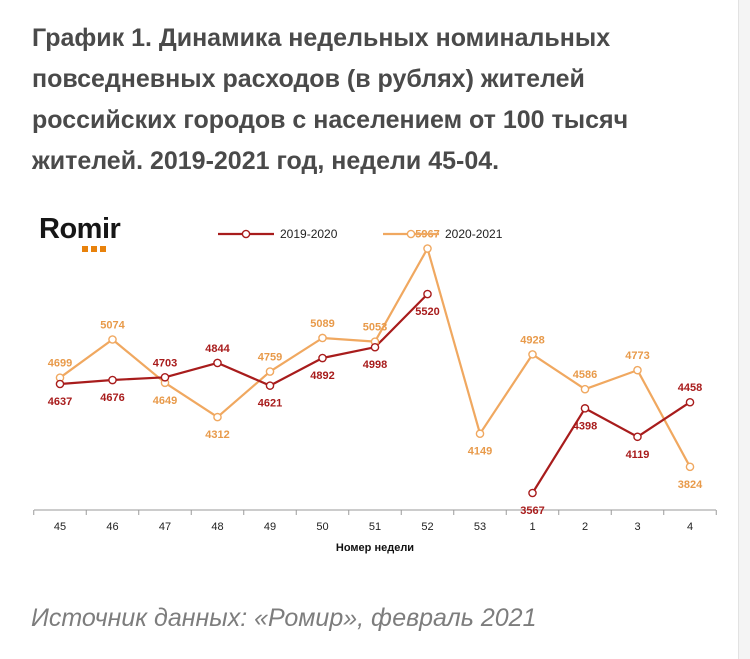  I want to click on romir-logo-dots, so click(94, 249).